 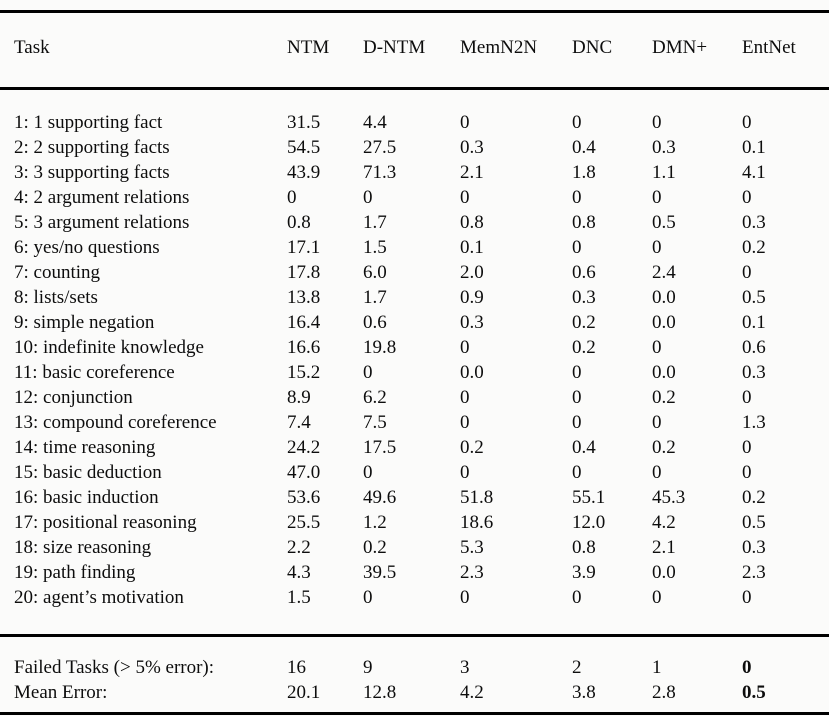 What do you see at coordinates (472, 547) in the screenshot?
I see `value-cell: 5.3` at bounding box center [472, 547].